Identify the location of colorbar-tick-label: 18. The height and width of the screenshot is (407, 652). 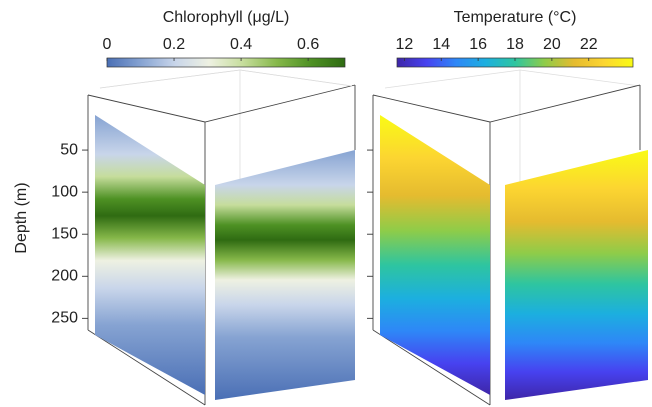
(515, 44).